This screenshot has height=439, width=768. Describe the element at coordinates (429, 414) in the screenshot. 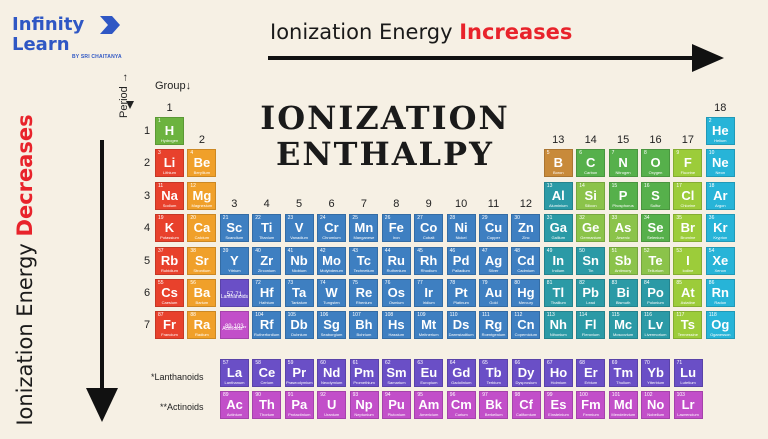

I see `element-name: Americium` at that location.